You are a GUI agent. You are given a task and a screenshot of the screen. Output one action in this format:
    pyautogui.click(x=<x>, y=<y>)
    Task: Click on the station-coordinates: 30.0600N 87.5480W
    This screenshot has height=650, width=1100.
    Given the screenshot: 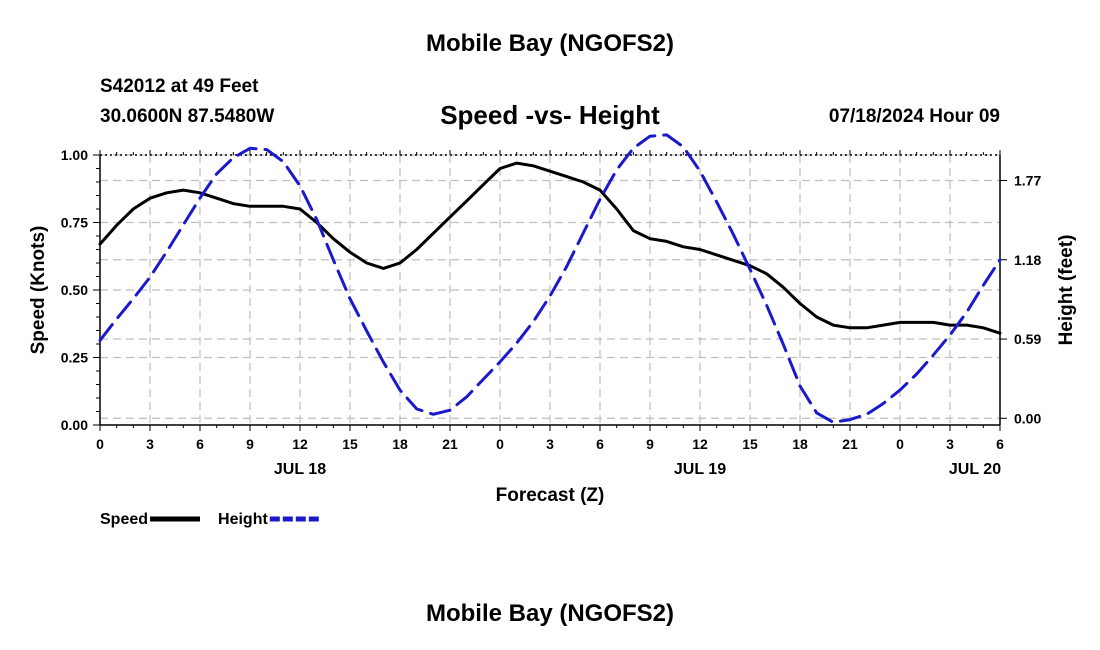 What is the action you would take?
    pyautogui.click(x=187, y=116)
    